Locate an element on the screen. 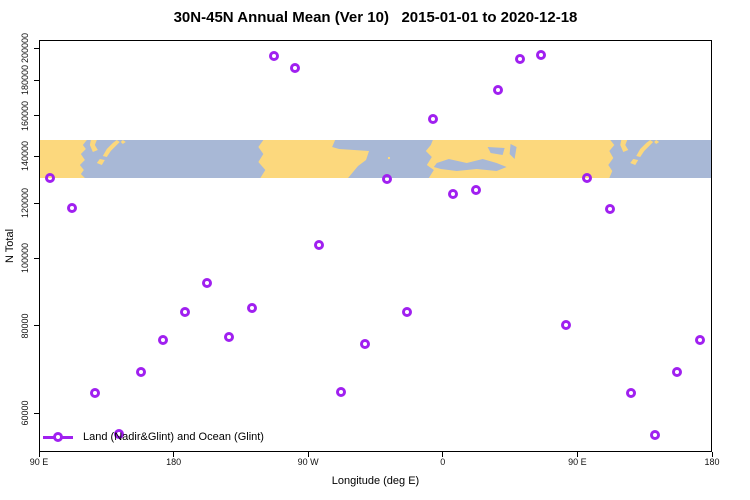  y-axis-tick-label: 140000 is located at coordinates (25, 156).